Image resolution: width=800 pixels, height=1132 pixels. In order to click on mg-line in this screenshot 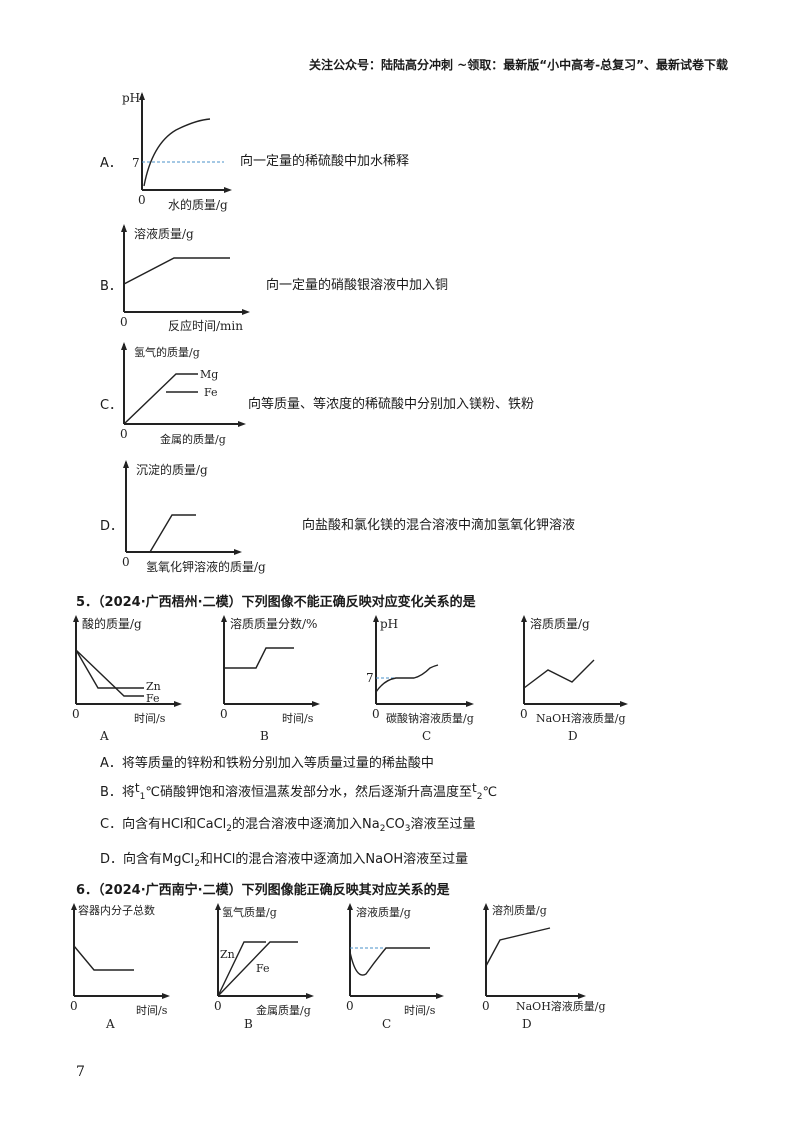, I will do `click(160, 399)`.